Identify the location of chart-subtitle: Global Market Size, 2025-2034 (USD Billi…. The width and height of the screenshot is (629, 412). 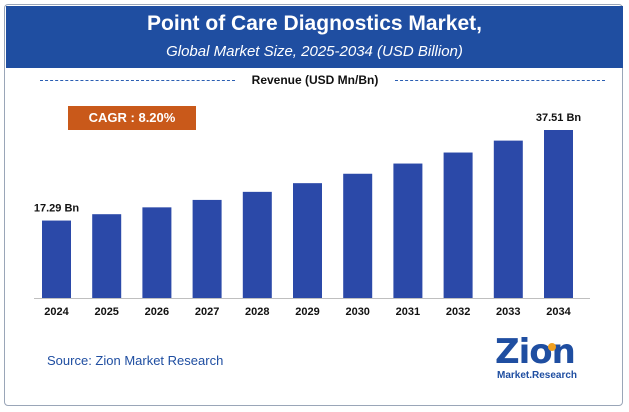
(314, 51).